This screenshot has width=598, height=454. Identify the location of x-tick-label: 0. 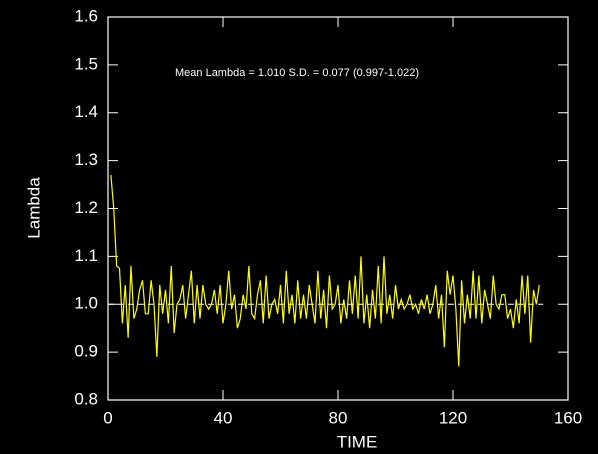
(107, 417).